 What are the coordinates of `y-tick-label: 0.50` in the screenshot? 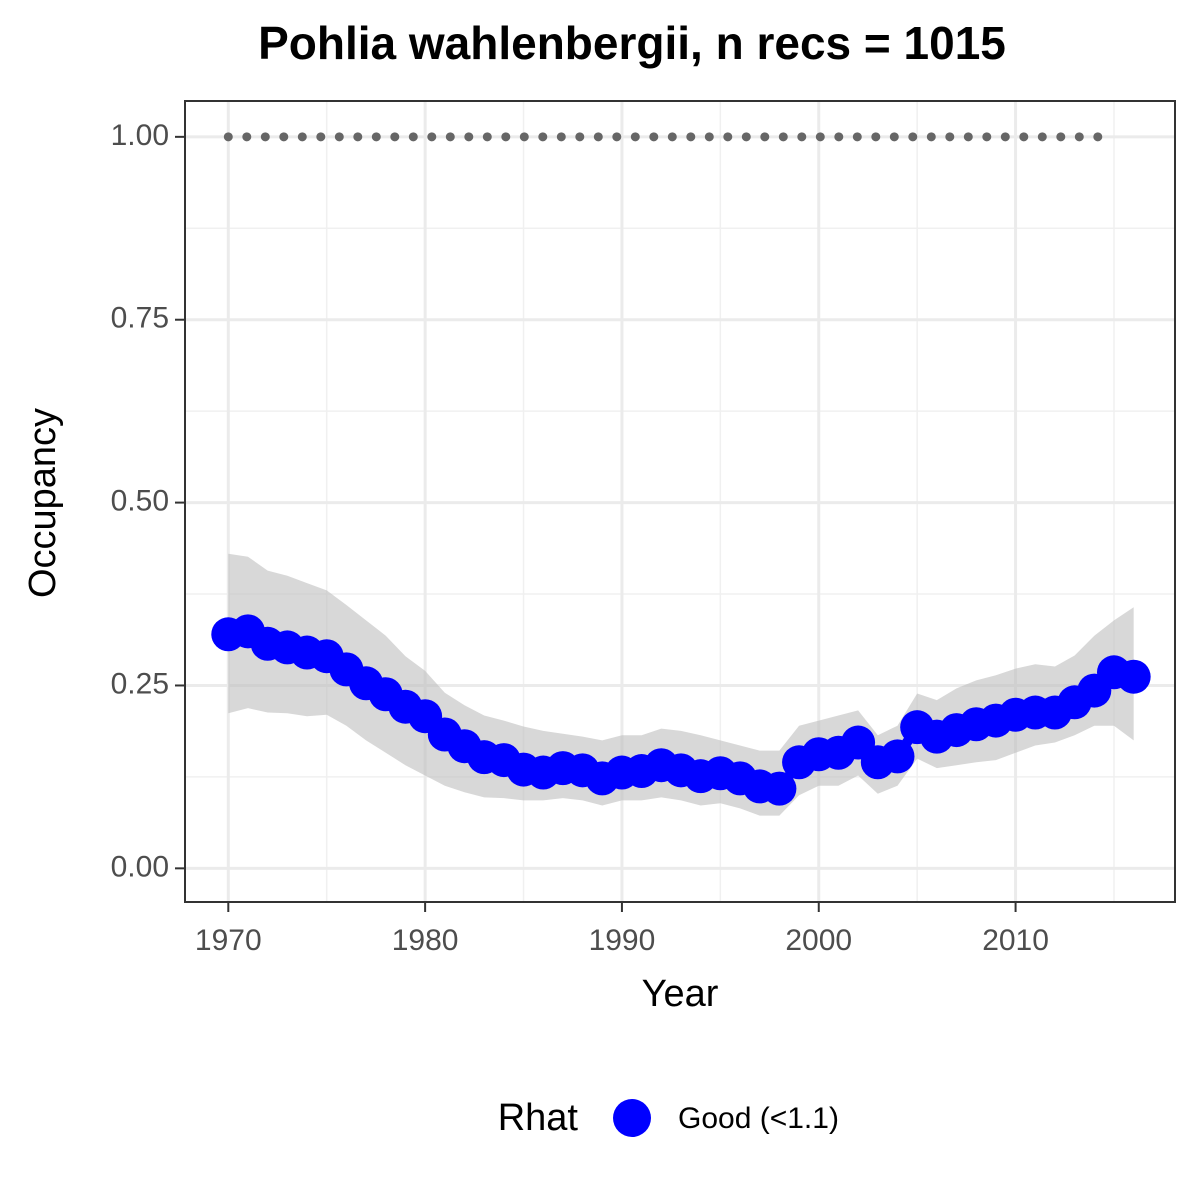 It's located at (140, 501).